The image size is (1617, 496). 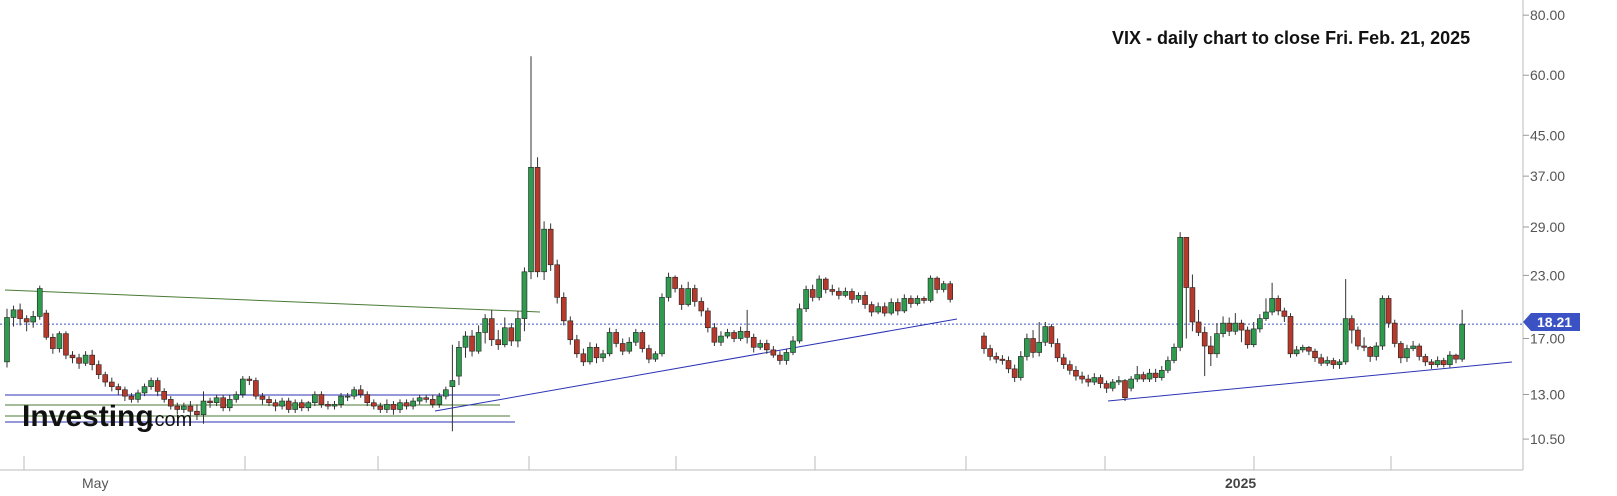 What do you see at coordinates (1547, 75) in the screenshot?
I see `y-tick-label: 60.00` at bounding box center [1547, 75].